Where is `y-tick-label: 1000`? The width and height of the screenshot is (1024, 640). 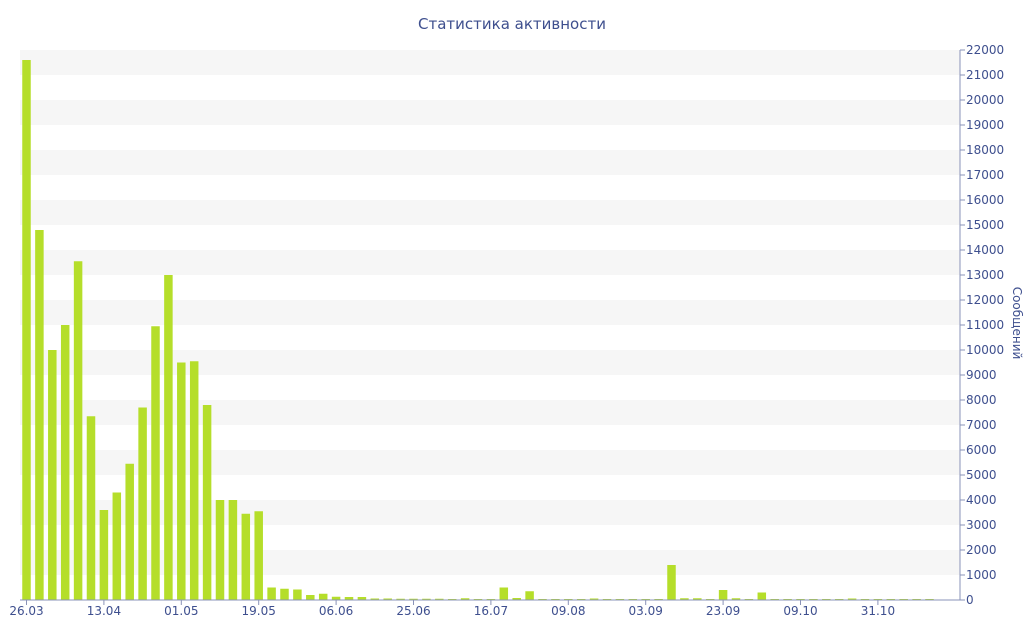 y-tick-label: 1000 is located at coordinates (981, 575).